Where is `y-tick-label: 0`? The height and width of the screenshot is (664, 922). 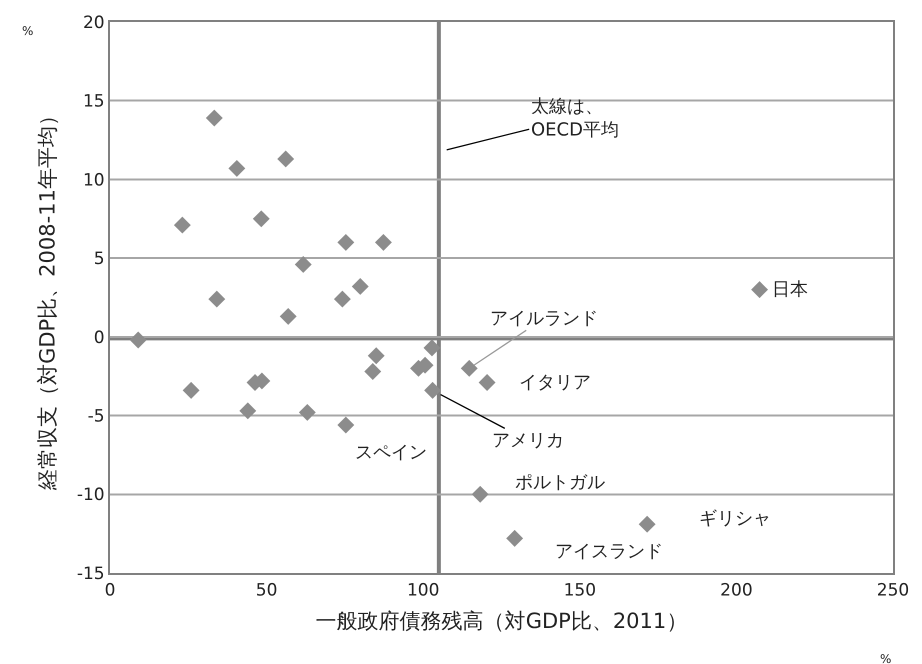 y-tick-label: 0 is located at coordinates (99, 338).